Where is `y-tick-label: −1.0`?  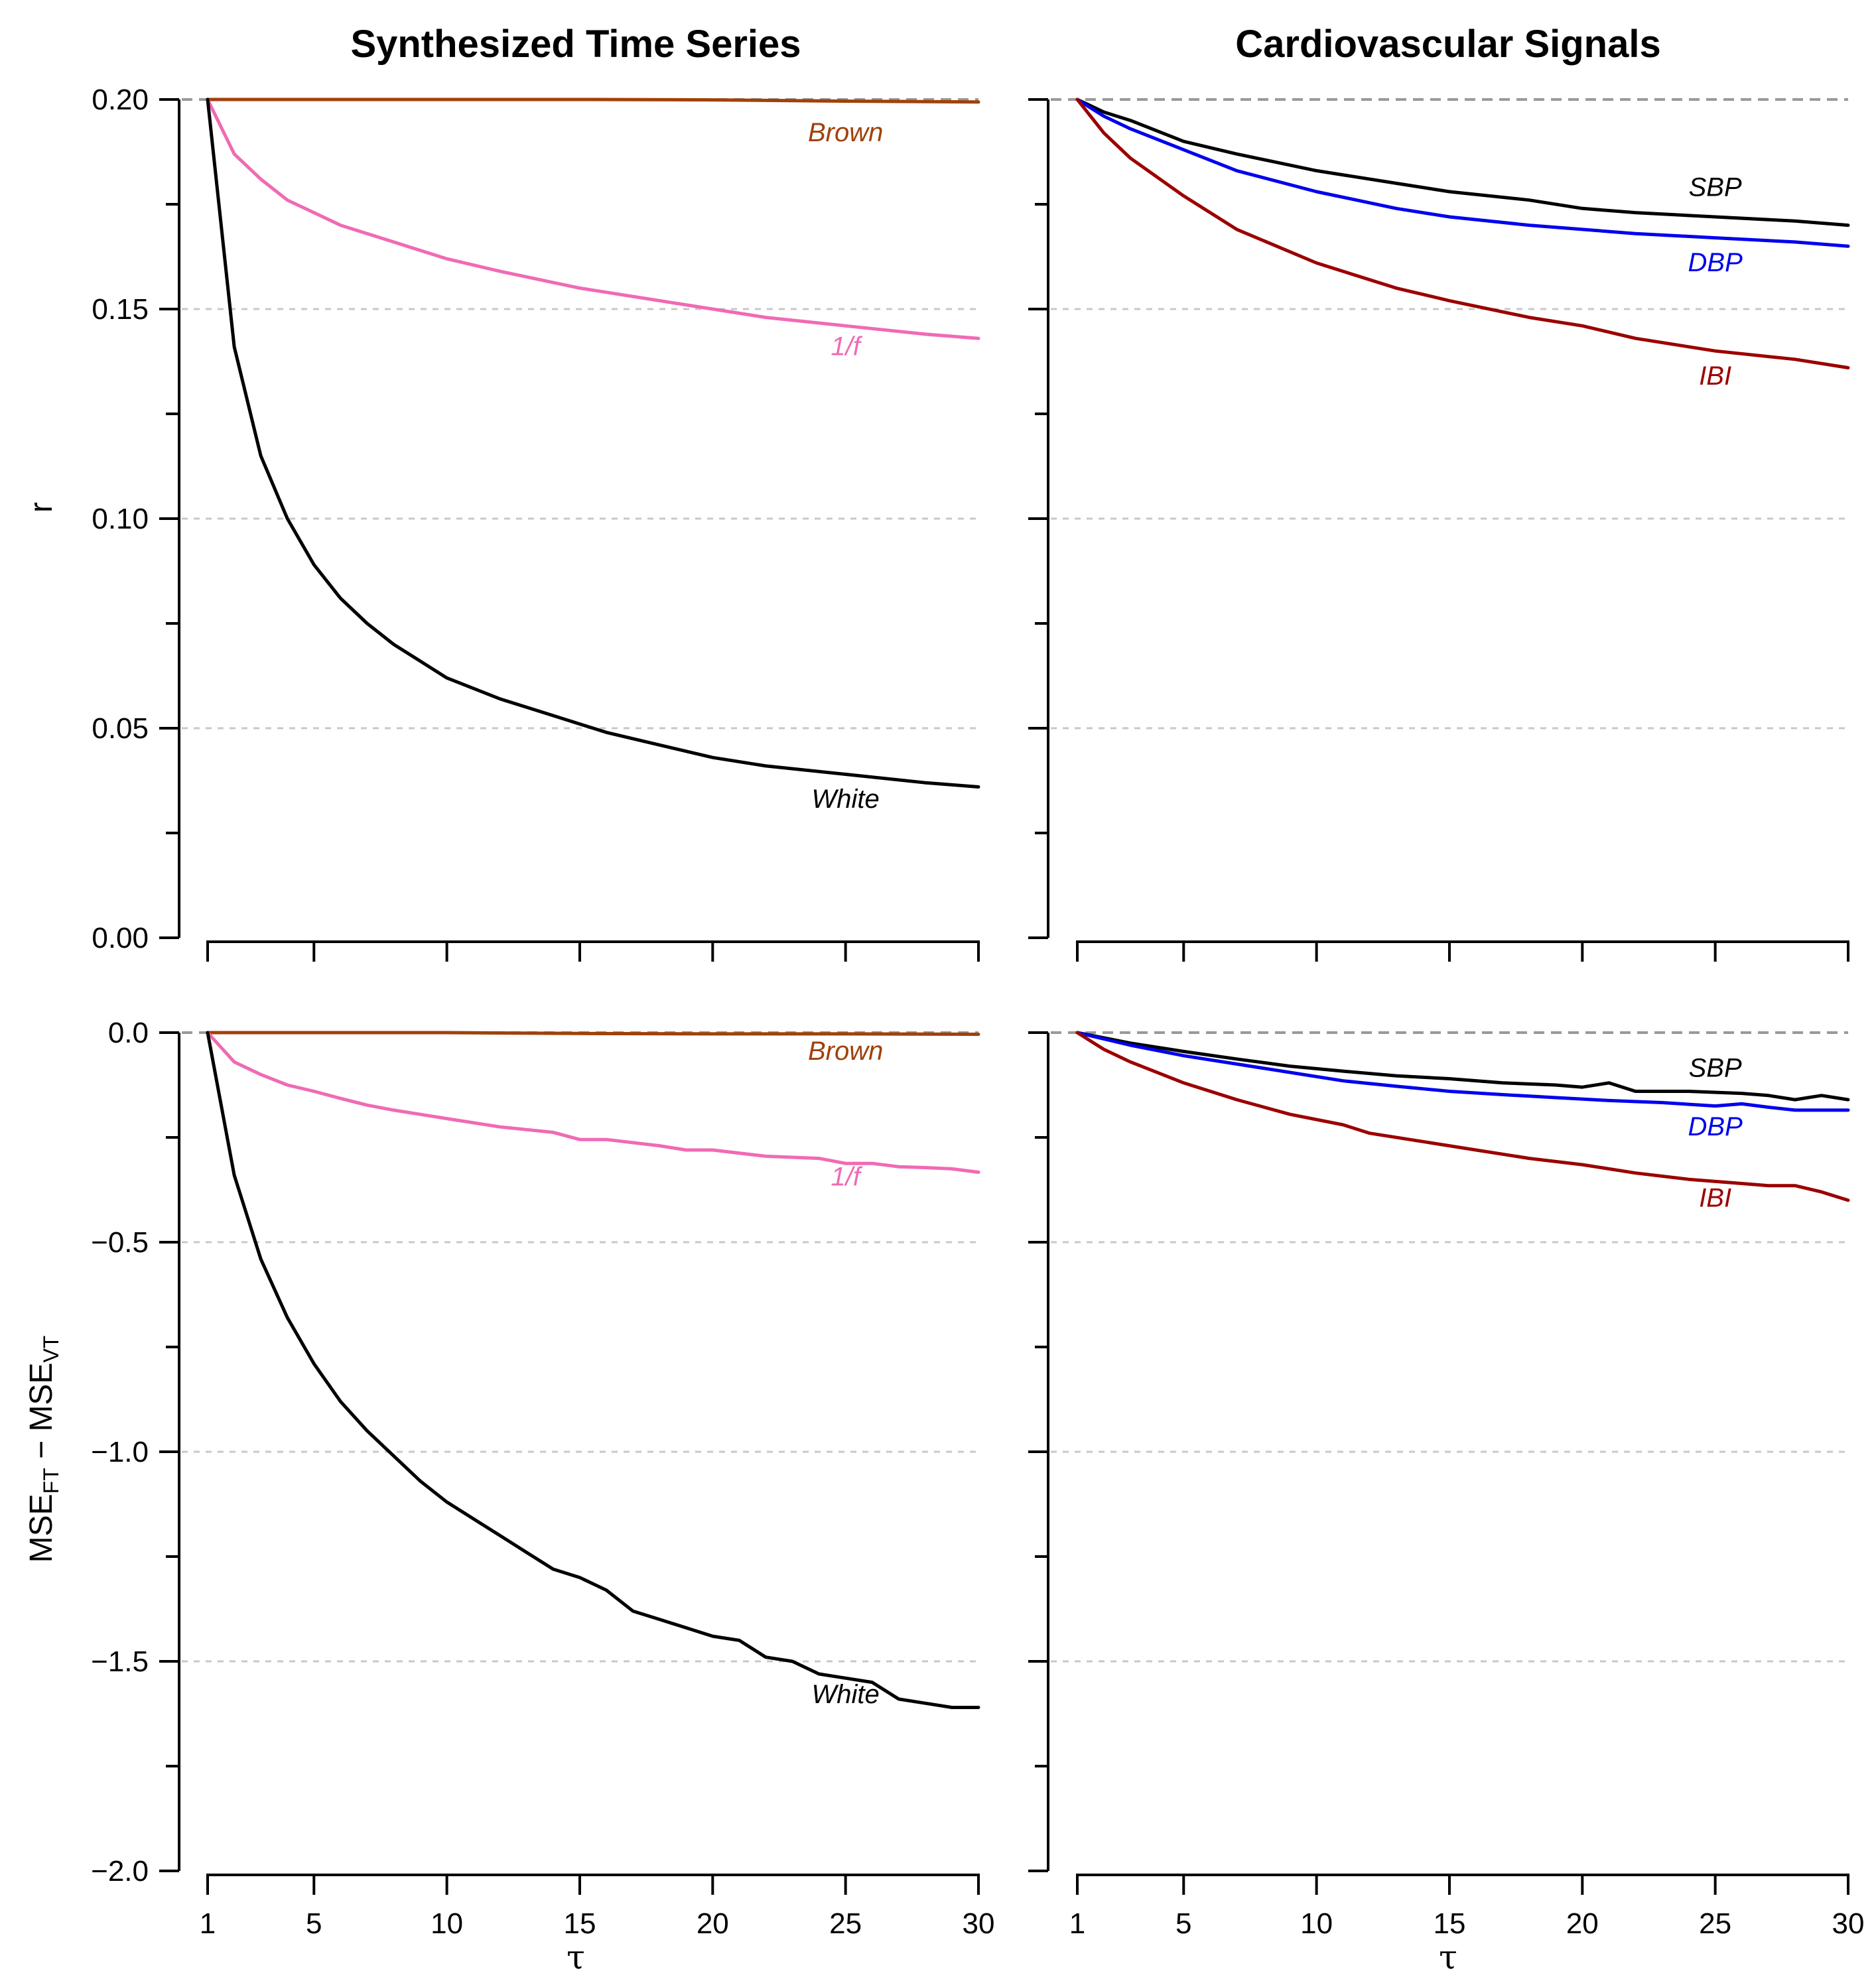 y-tick-label: −1.0 is located at coordinates (120, 1452).